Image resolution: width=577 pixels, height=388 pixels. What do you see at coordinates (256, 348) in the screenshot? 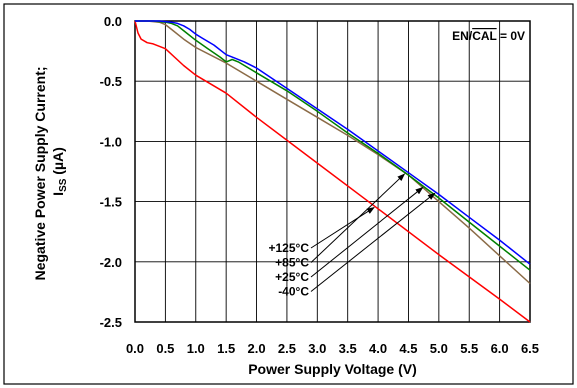
I see `x-tick-label: 2.0` at bounding box center [256, 348].